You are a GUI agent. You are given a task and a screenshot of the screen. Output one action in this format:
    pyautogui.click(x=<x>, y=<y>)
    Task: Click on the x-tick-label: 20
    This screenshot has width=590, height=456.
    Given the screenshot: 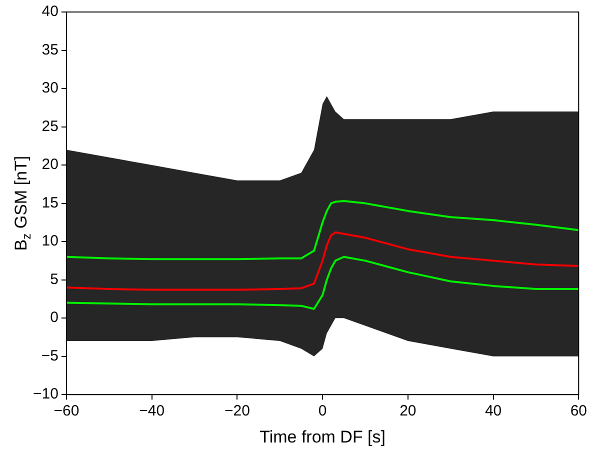 What is the action you would take?
    pyautogui.click(x=408, y=411)
    